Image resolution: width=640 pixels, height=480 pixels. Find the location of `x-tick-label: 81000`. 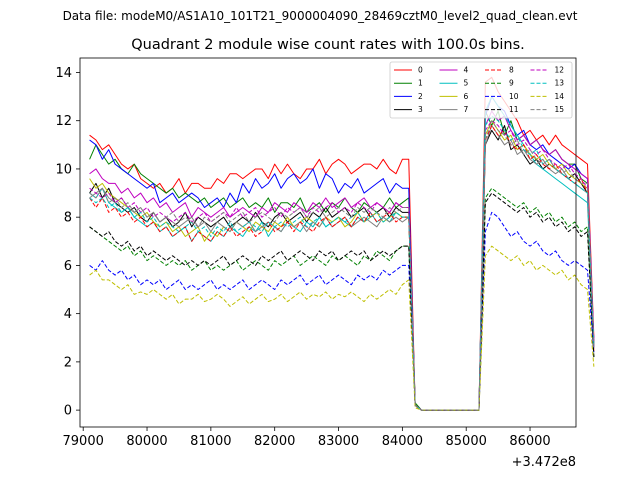

x-tick-label: 81000 is located at coordinates (210, 441).